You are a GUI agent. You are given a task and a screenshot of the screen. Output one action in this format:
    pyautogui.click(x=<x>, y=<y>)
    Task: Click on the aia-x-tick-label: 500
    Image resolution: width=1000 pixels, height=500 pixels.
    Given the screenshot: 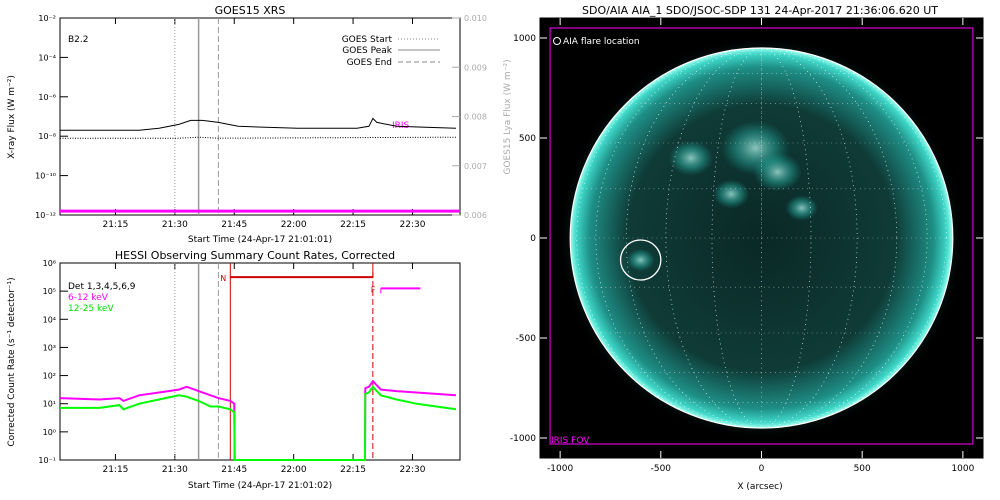 What is the action you would take?
    pyautogui.click(x=862, y=469)
    